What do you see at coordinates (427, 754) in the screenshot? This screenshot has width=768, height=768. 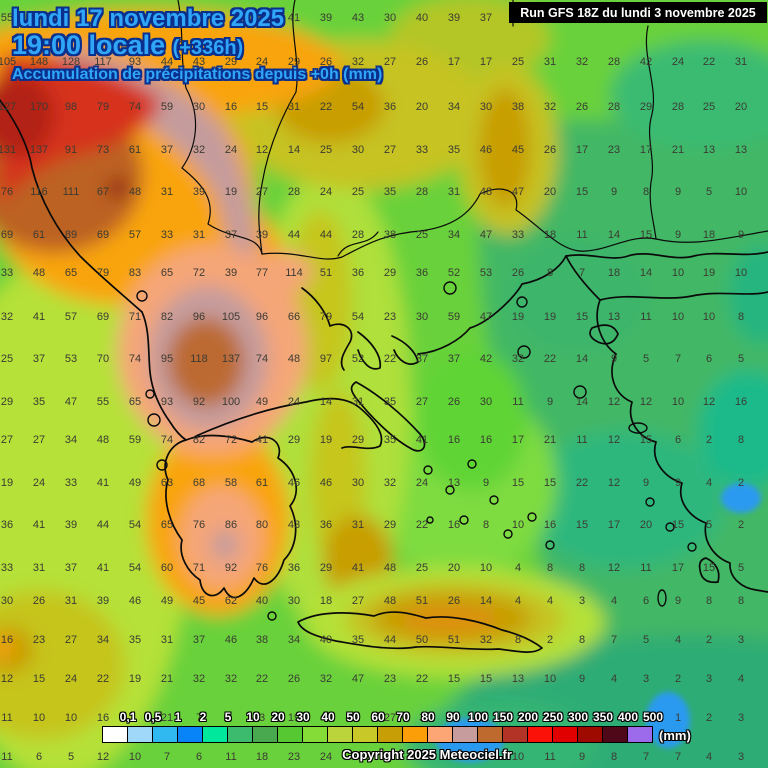 I see `copyright-text: Copyright 2025 Meteociel.fr` at bounding box center [427, 754].